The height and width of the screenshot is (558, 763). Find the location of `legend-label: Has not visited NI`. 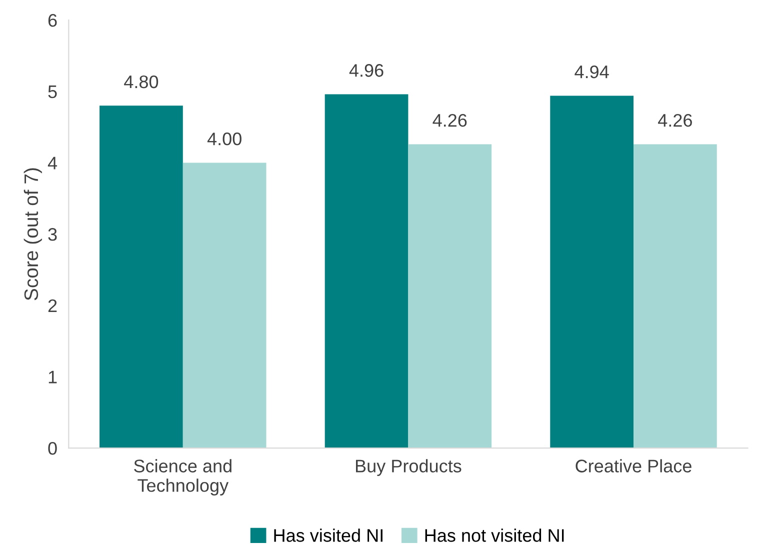

legend-label: Has not visited NI is located at coordinates (494, 535).